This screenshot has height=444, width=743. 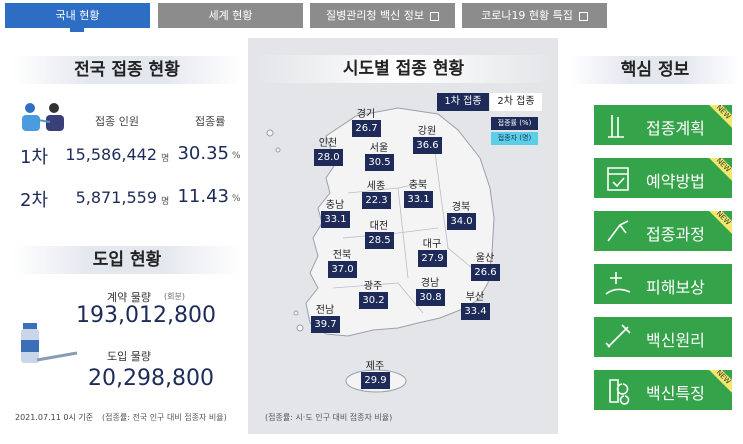 I want to click on region-value: 28.0, so click(x=328, y=157).